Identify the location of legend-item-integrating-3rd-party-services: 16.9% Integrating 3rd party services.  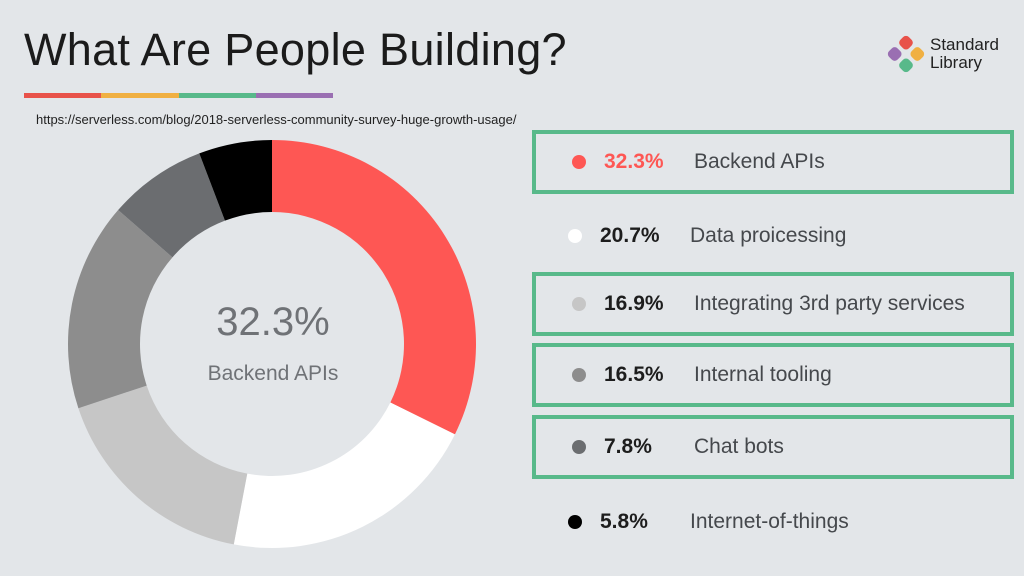
(773, 304).